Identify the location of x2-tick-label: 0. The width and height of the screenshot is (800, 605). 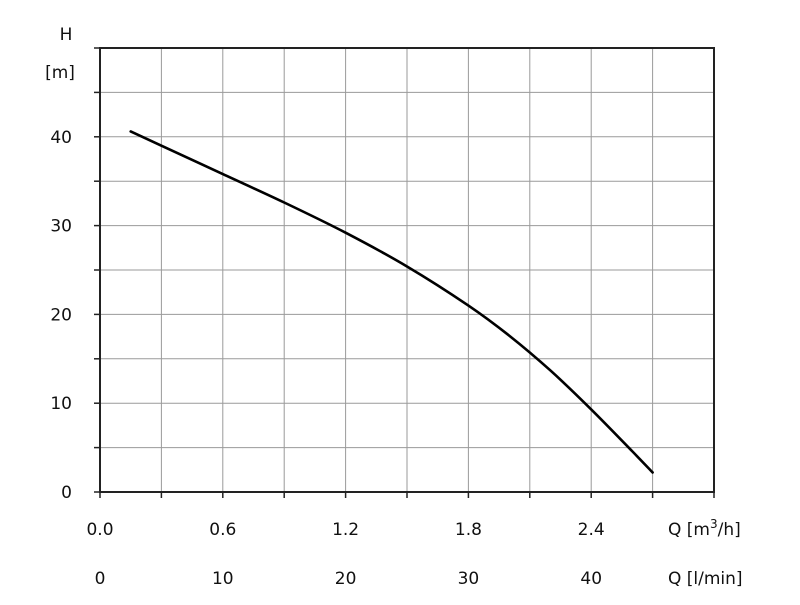
(100, 579).